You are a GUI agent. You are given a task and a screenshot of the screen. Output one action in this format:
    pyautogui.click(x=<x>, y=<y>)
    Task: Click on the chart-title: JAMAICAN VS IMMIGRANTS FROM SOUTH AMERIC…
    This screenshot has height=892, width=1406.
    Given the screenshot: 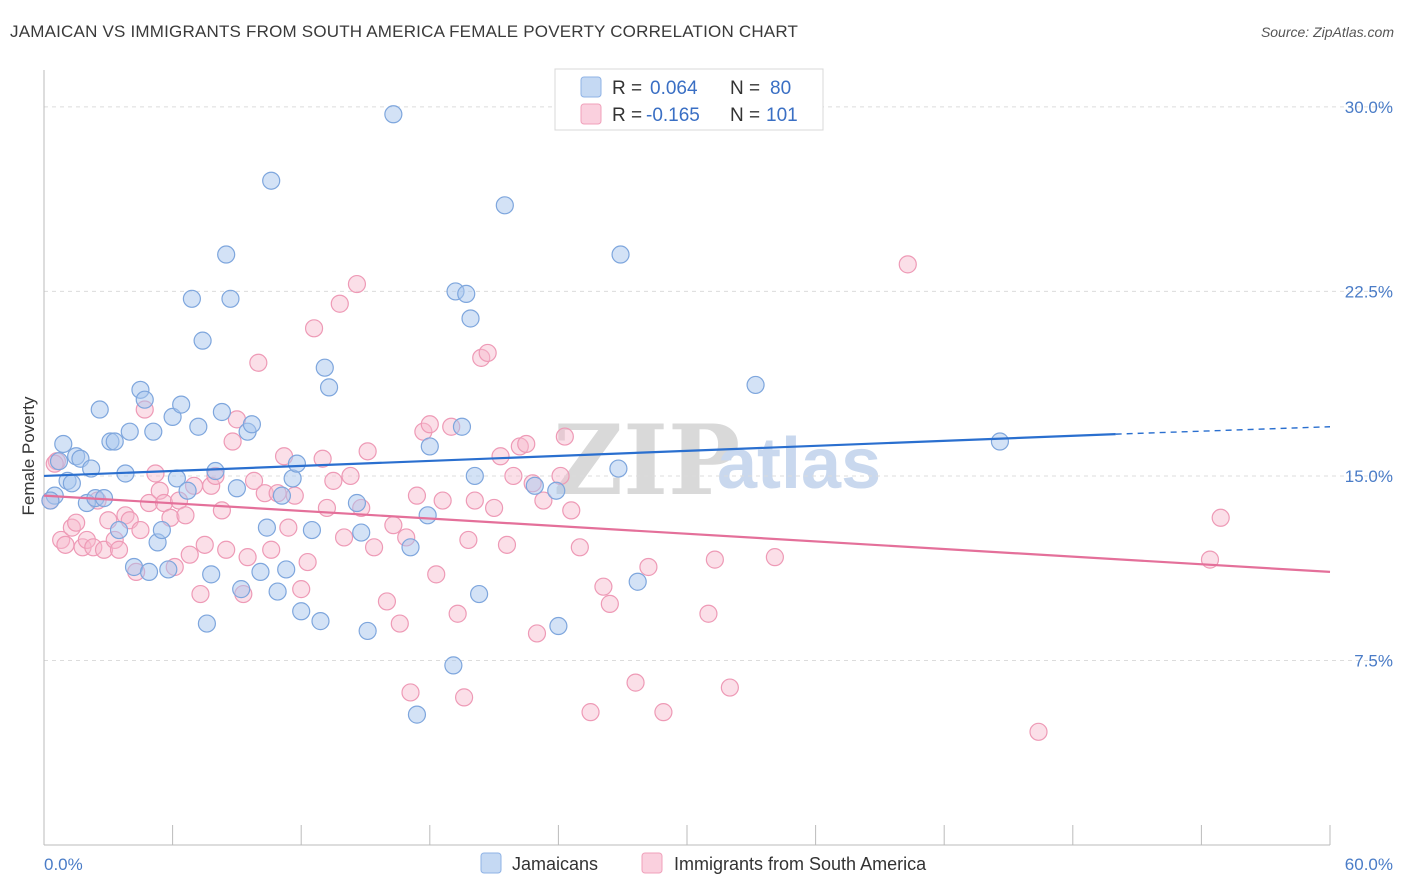 What is the action you would take?
    pyautogui.click(x=404, y=31)
    